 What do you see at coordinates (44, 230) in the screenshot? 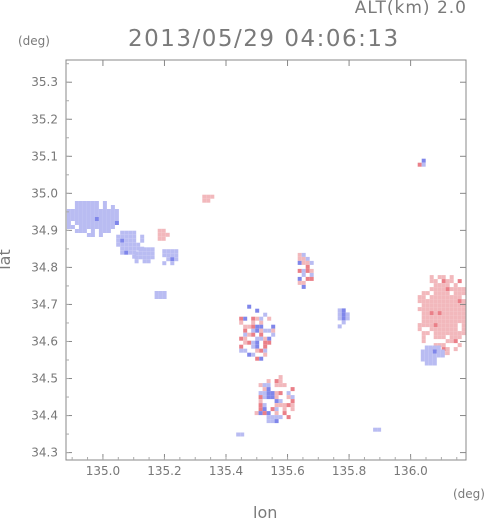
I see `y-tick-label: 34.9` at bounding box center [44, 230].